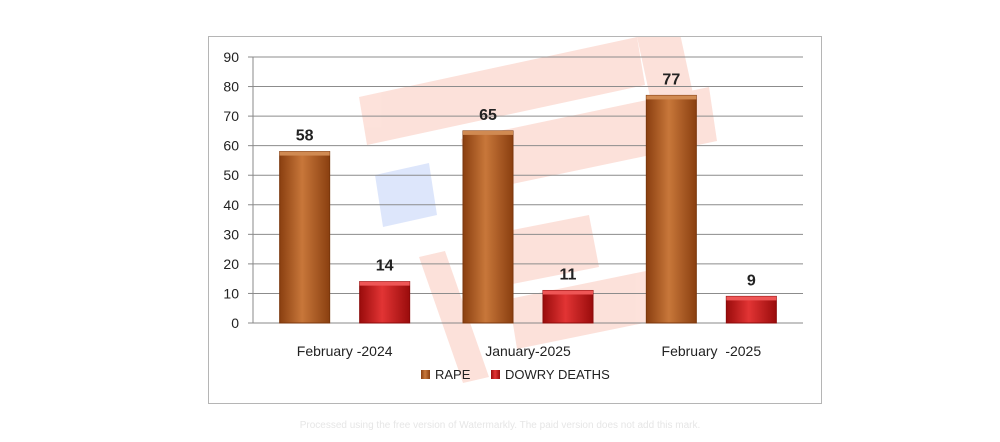 This screenshot has height=442, width=1000. Describe the element at coordinates (231, 116) in the screenshot. I see `y-tick-label: 70` at that location.